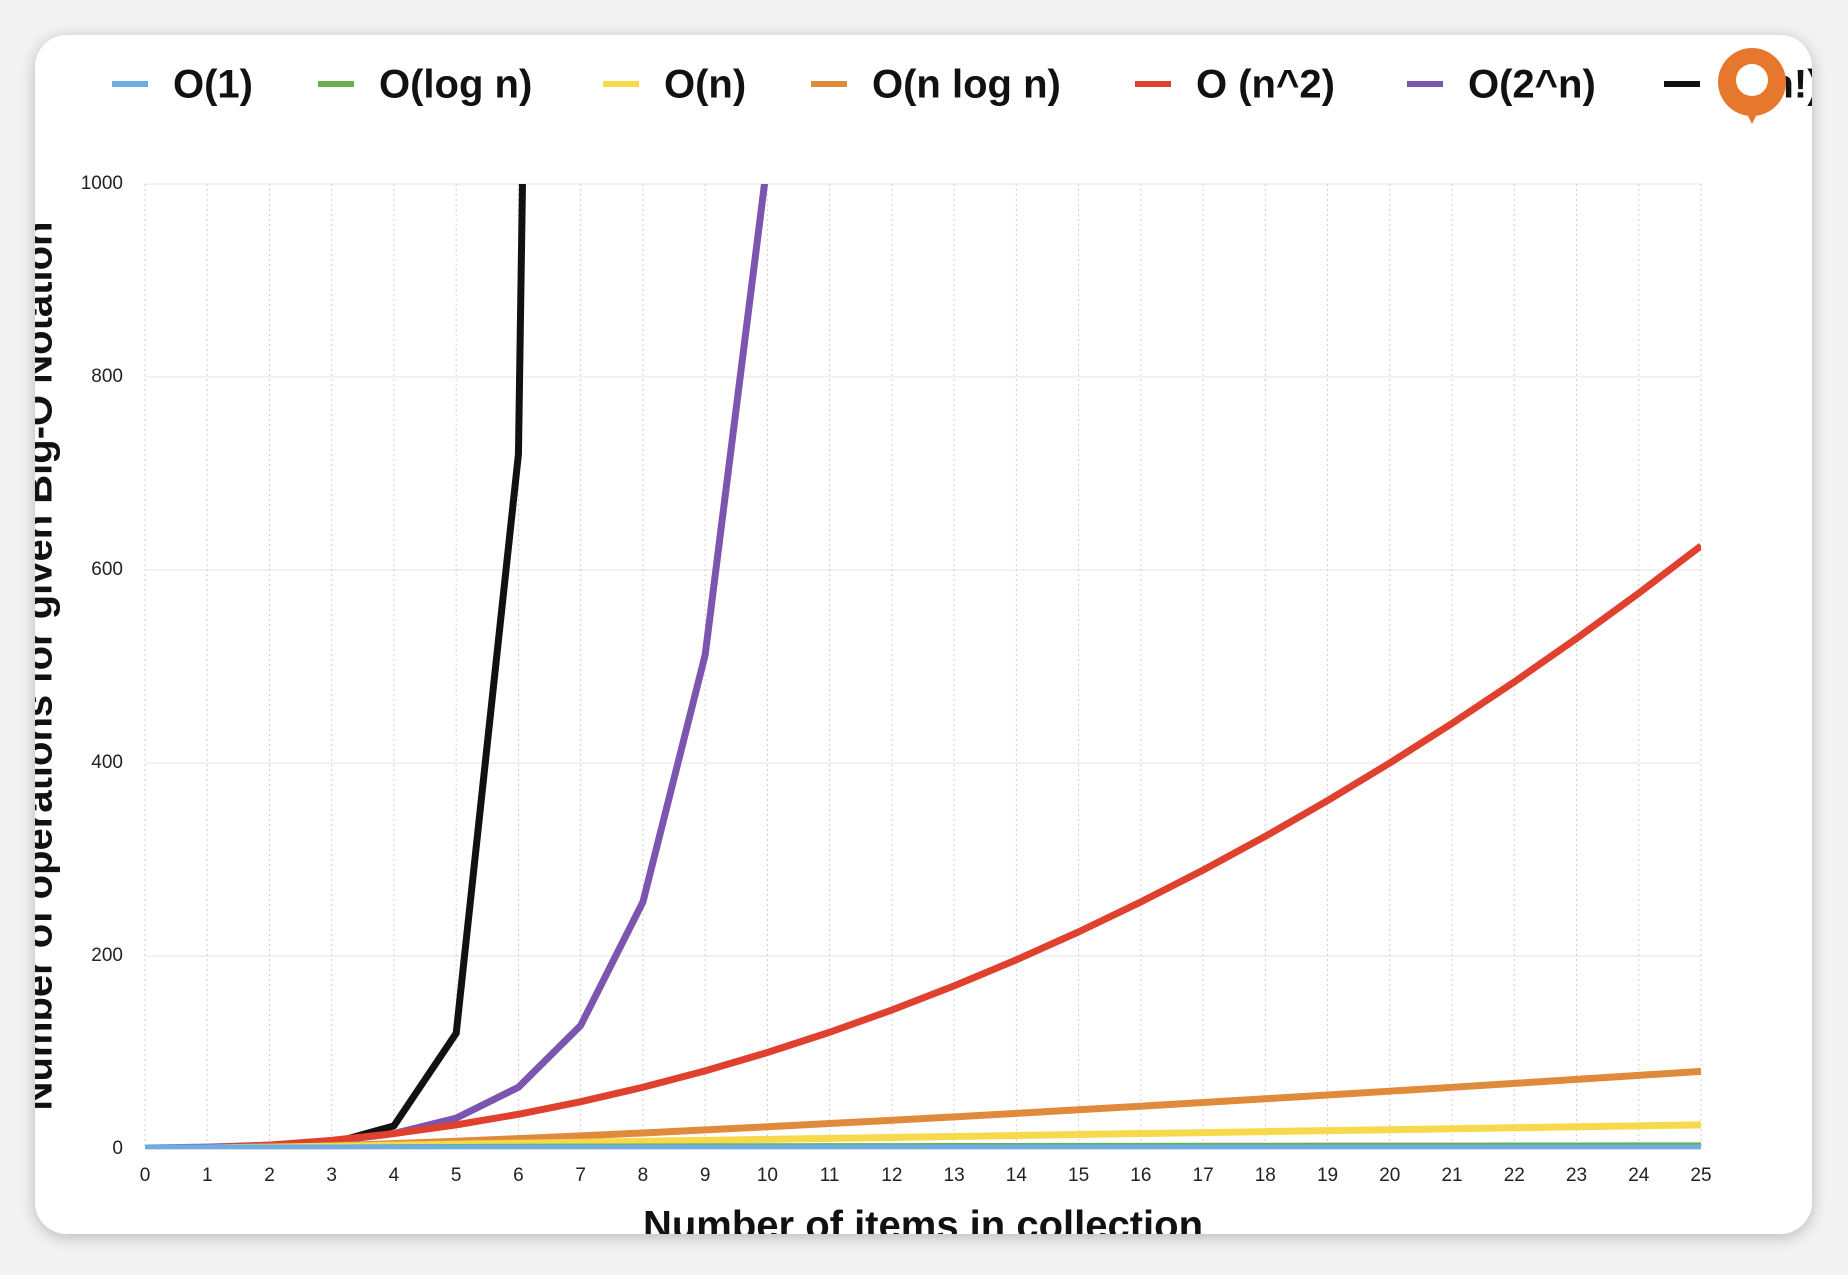 This screenshot has height=1275, width=1848. Describe the element at coordinates (1017, 1175) in the screenshot. I see `x-tick-label: 14` at that location.